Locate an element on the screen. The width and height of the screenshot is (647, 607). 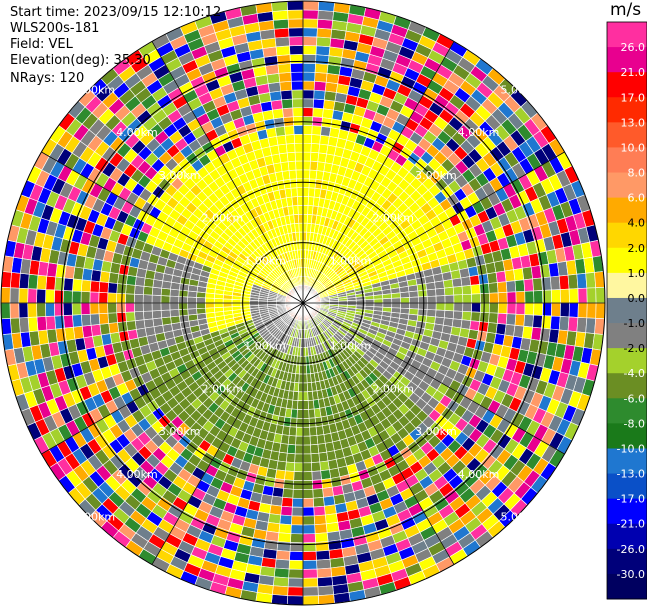
colorbar-tick-label: 8.0 is located at coordinates (637, 173).